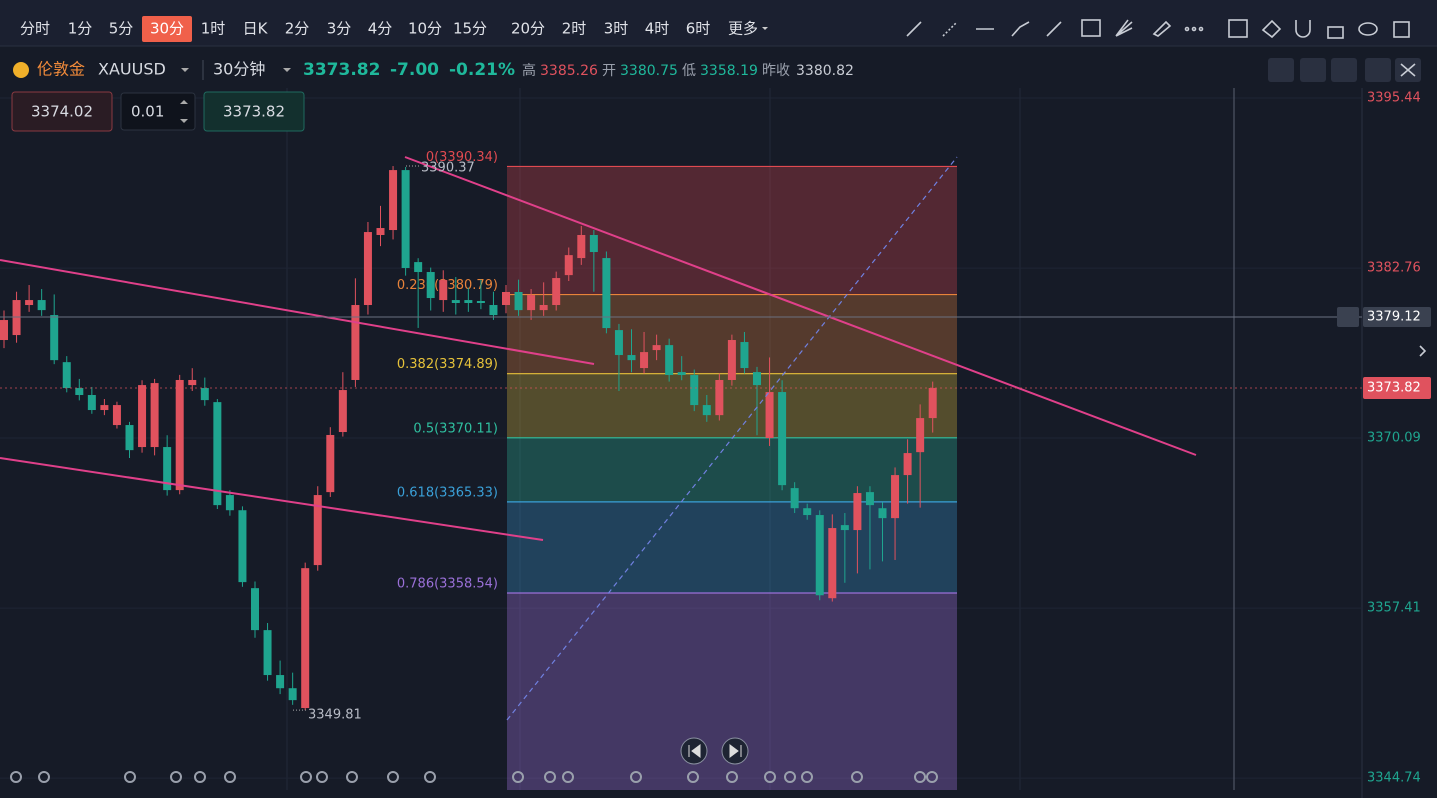  I want to click on low-value: 3358.19, so click(729, 71).